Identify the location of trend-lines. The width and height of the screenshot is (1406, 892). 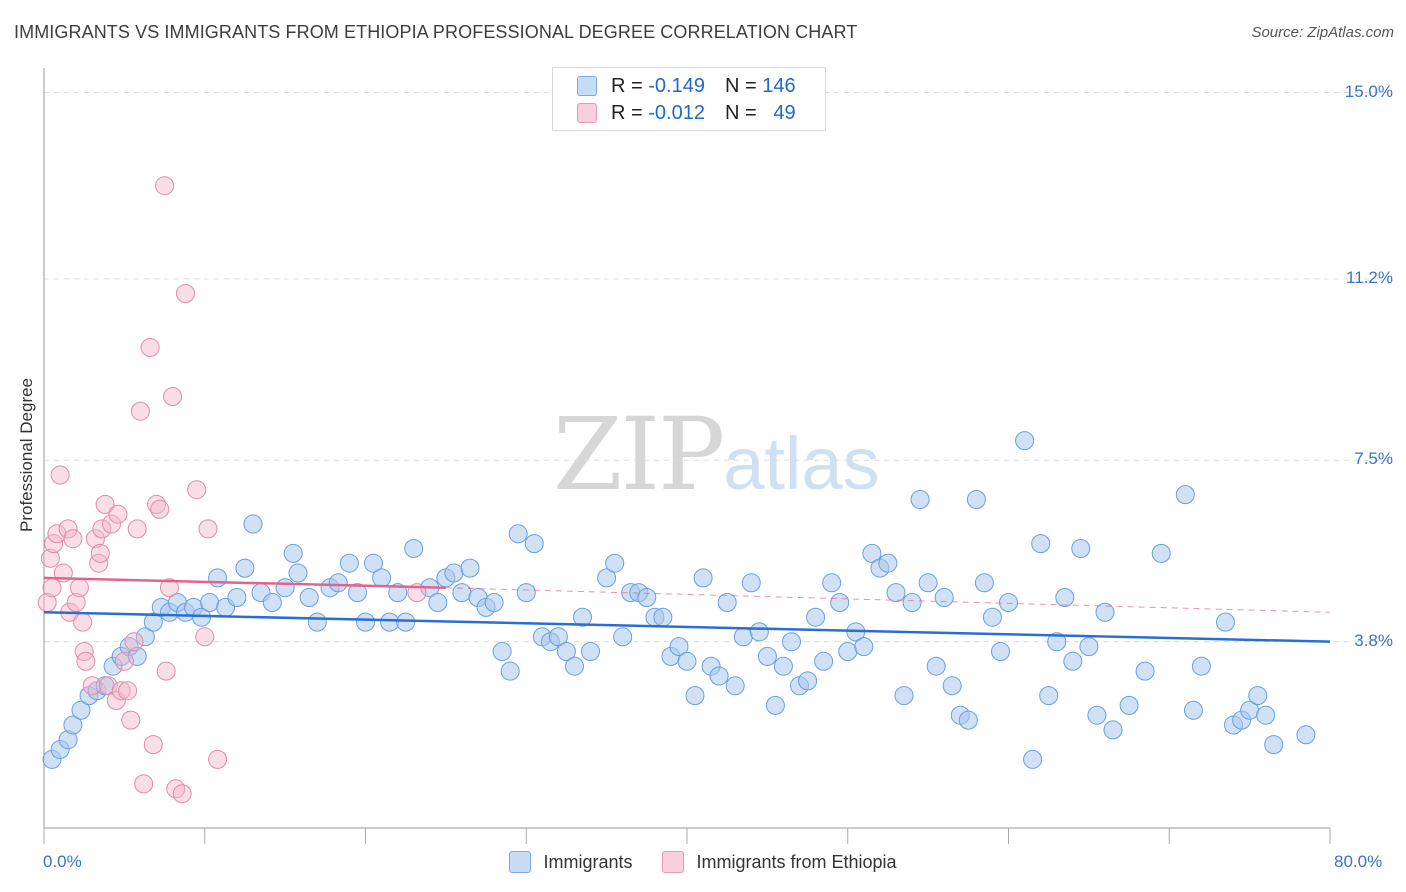
(687, 609).